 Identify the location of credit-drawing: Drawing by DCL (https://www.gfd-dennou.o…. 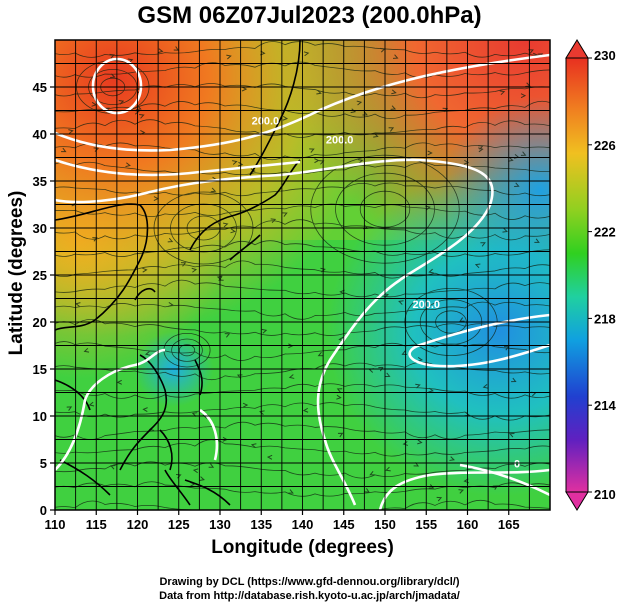
(309, 582).